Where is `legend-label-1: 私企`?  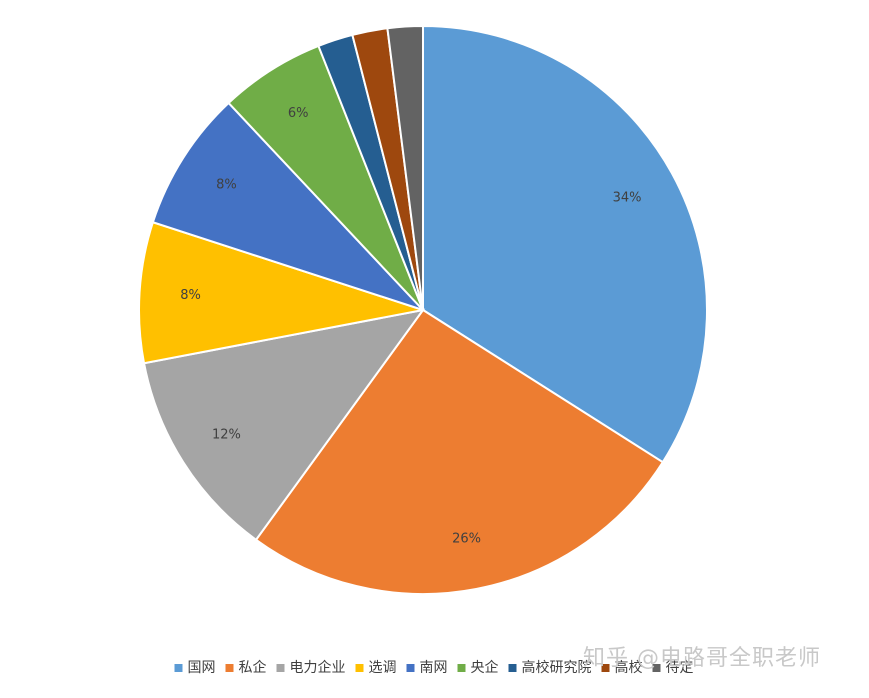
legend-label-1: 私企 is located at coordinates (253, 667).